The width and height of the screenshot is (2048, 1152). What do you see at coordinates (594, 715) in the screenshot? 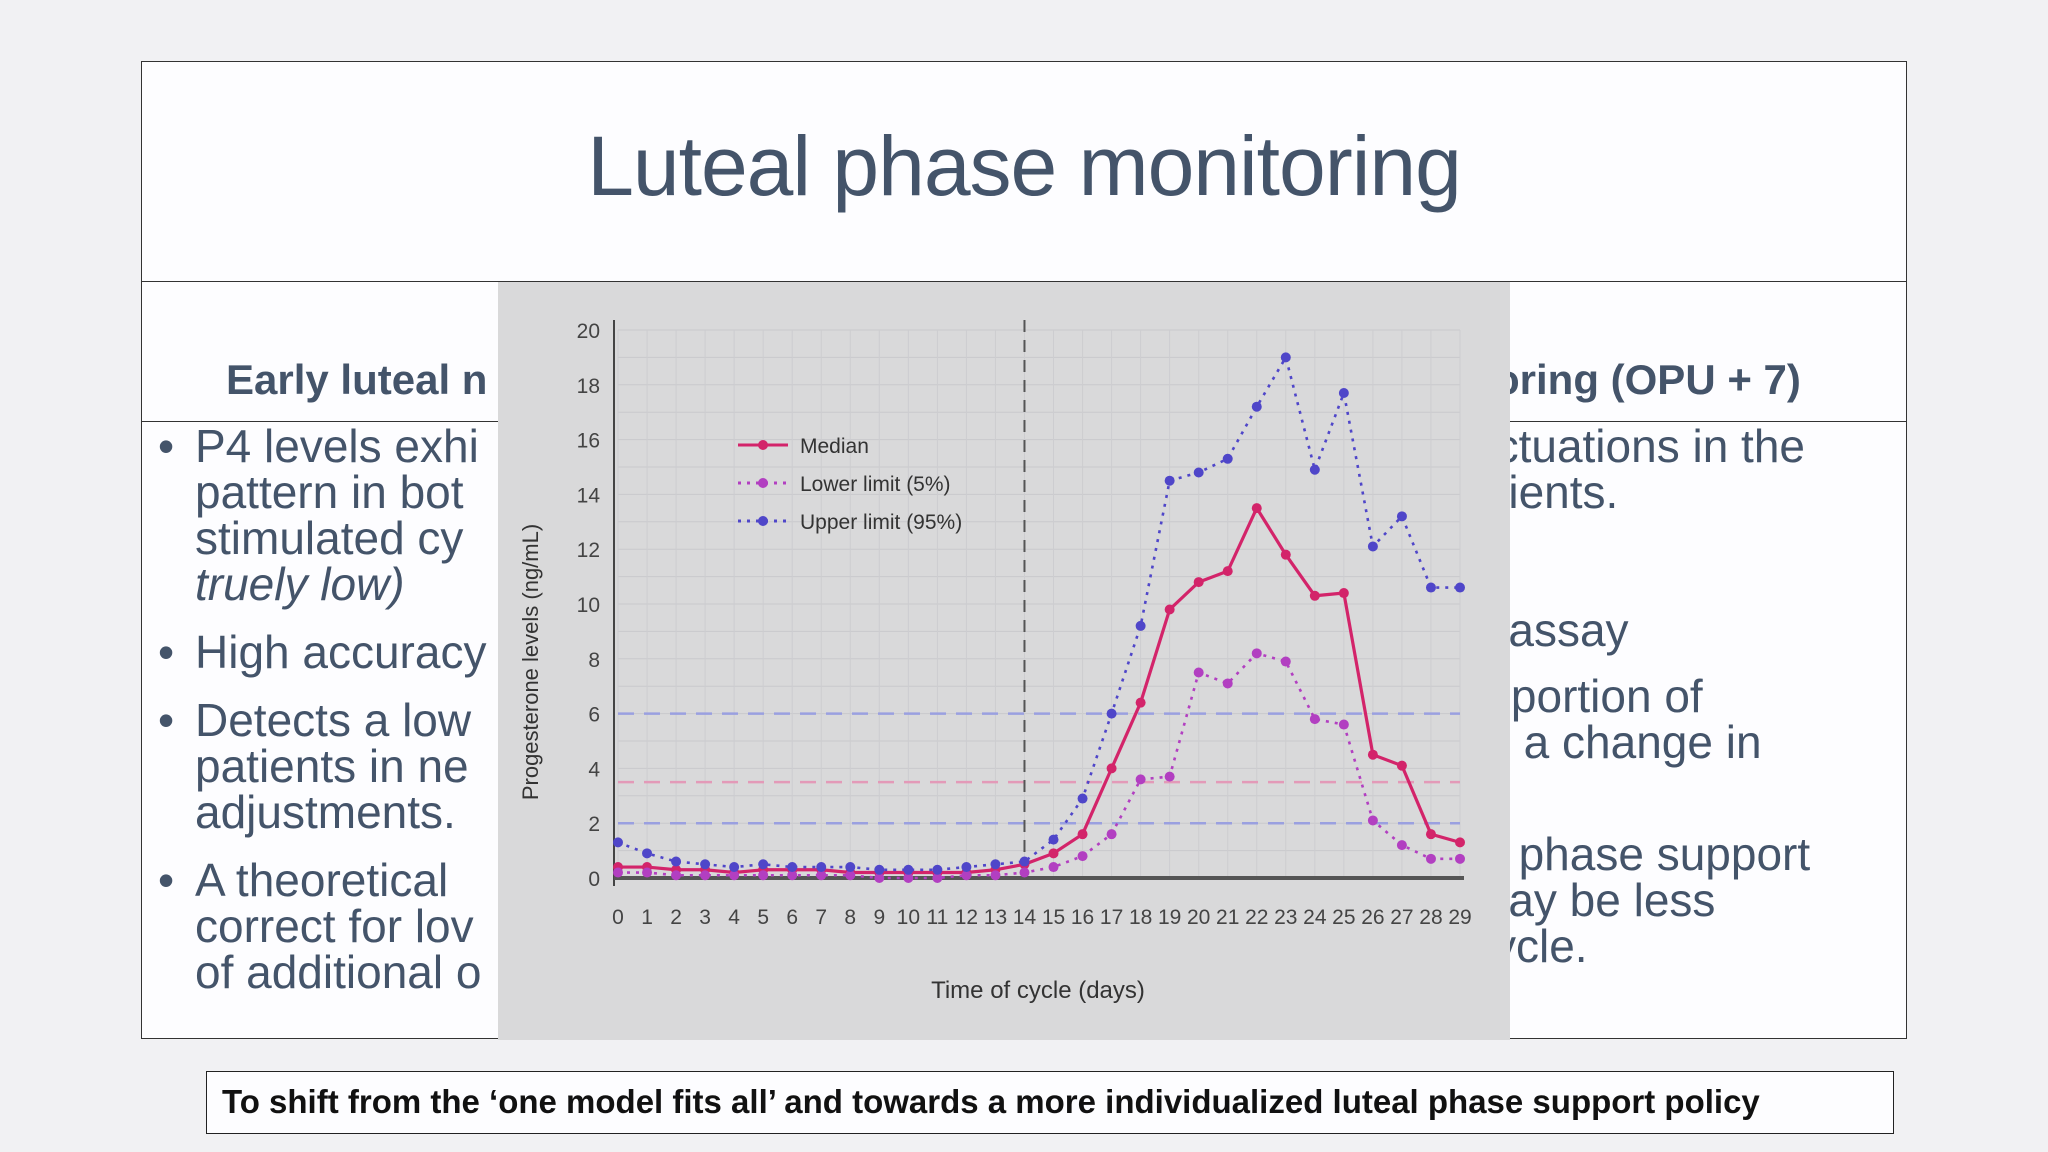
I see `y-tick-label: 6` at bounding box center [594, 715].